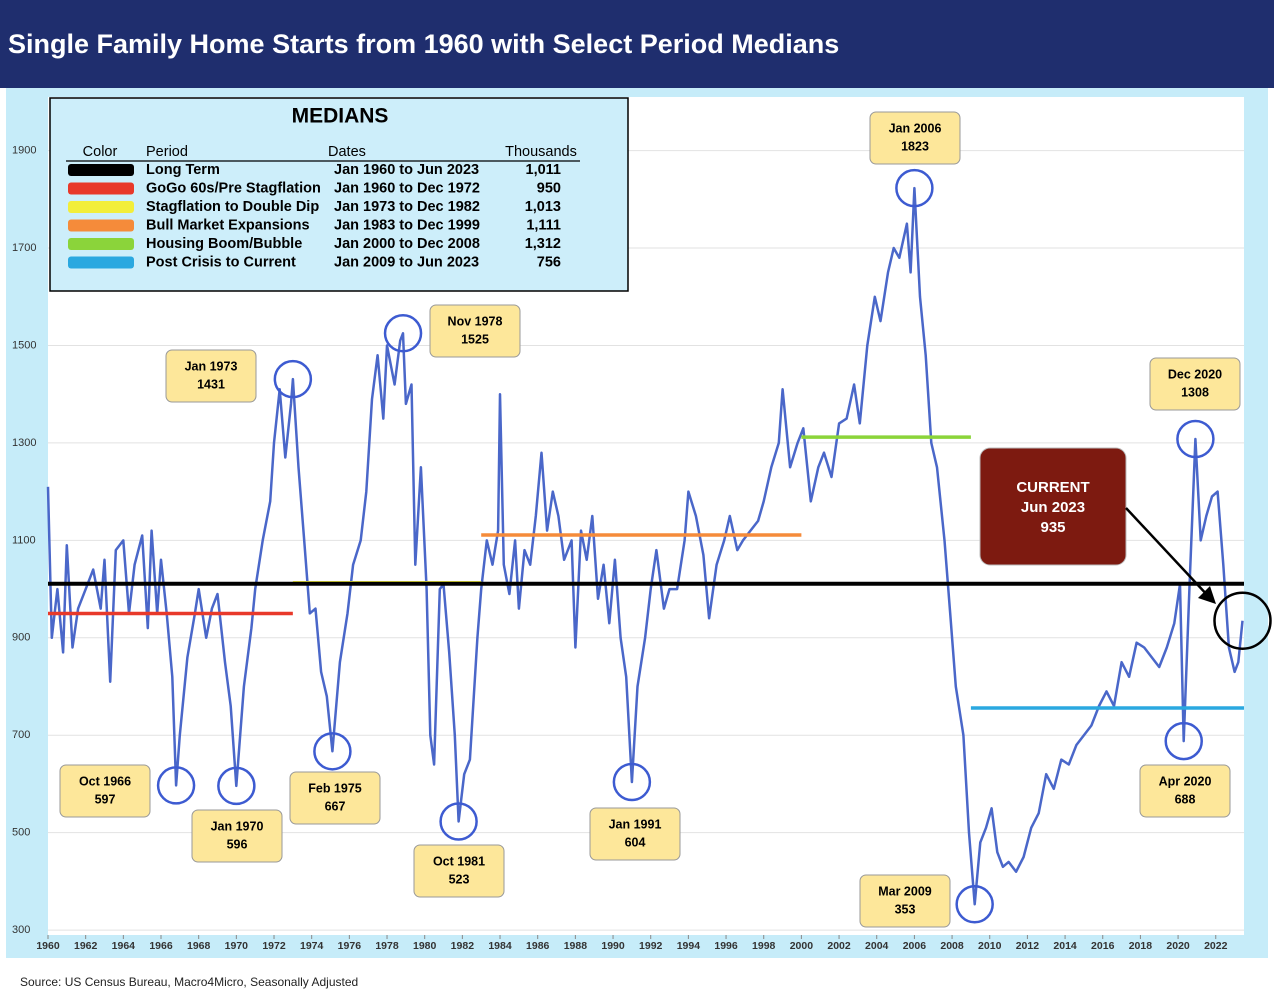  I want to click on x-tick-label: 2022, so click(1216, 946).